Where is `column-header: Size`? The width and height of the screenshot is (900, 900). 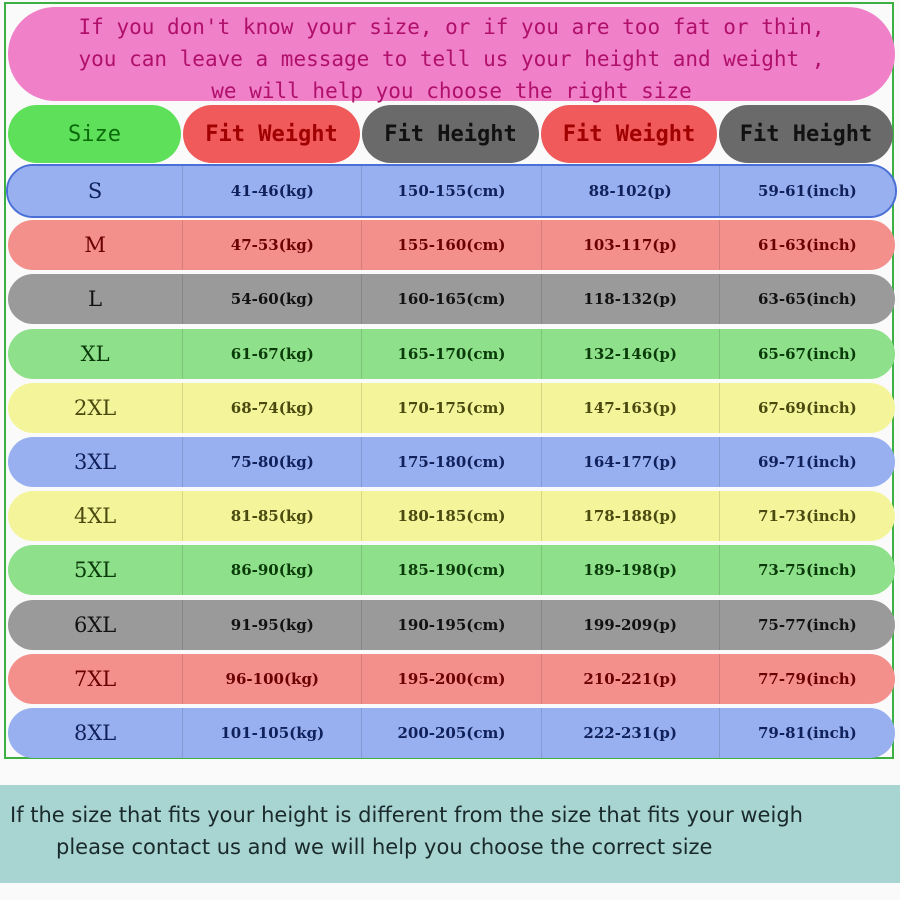
column-header: Size is located at coordinates (94, 134).